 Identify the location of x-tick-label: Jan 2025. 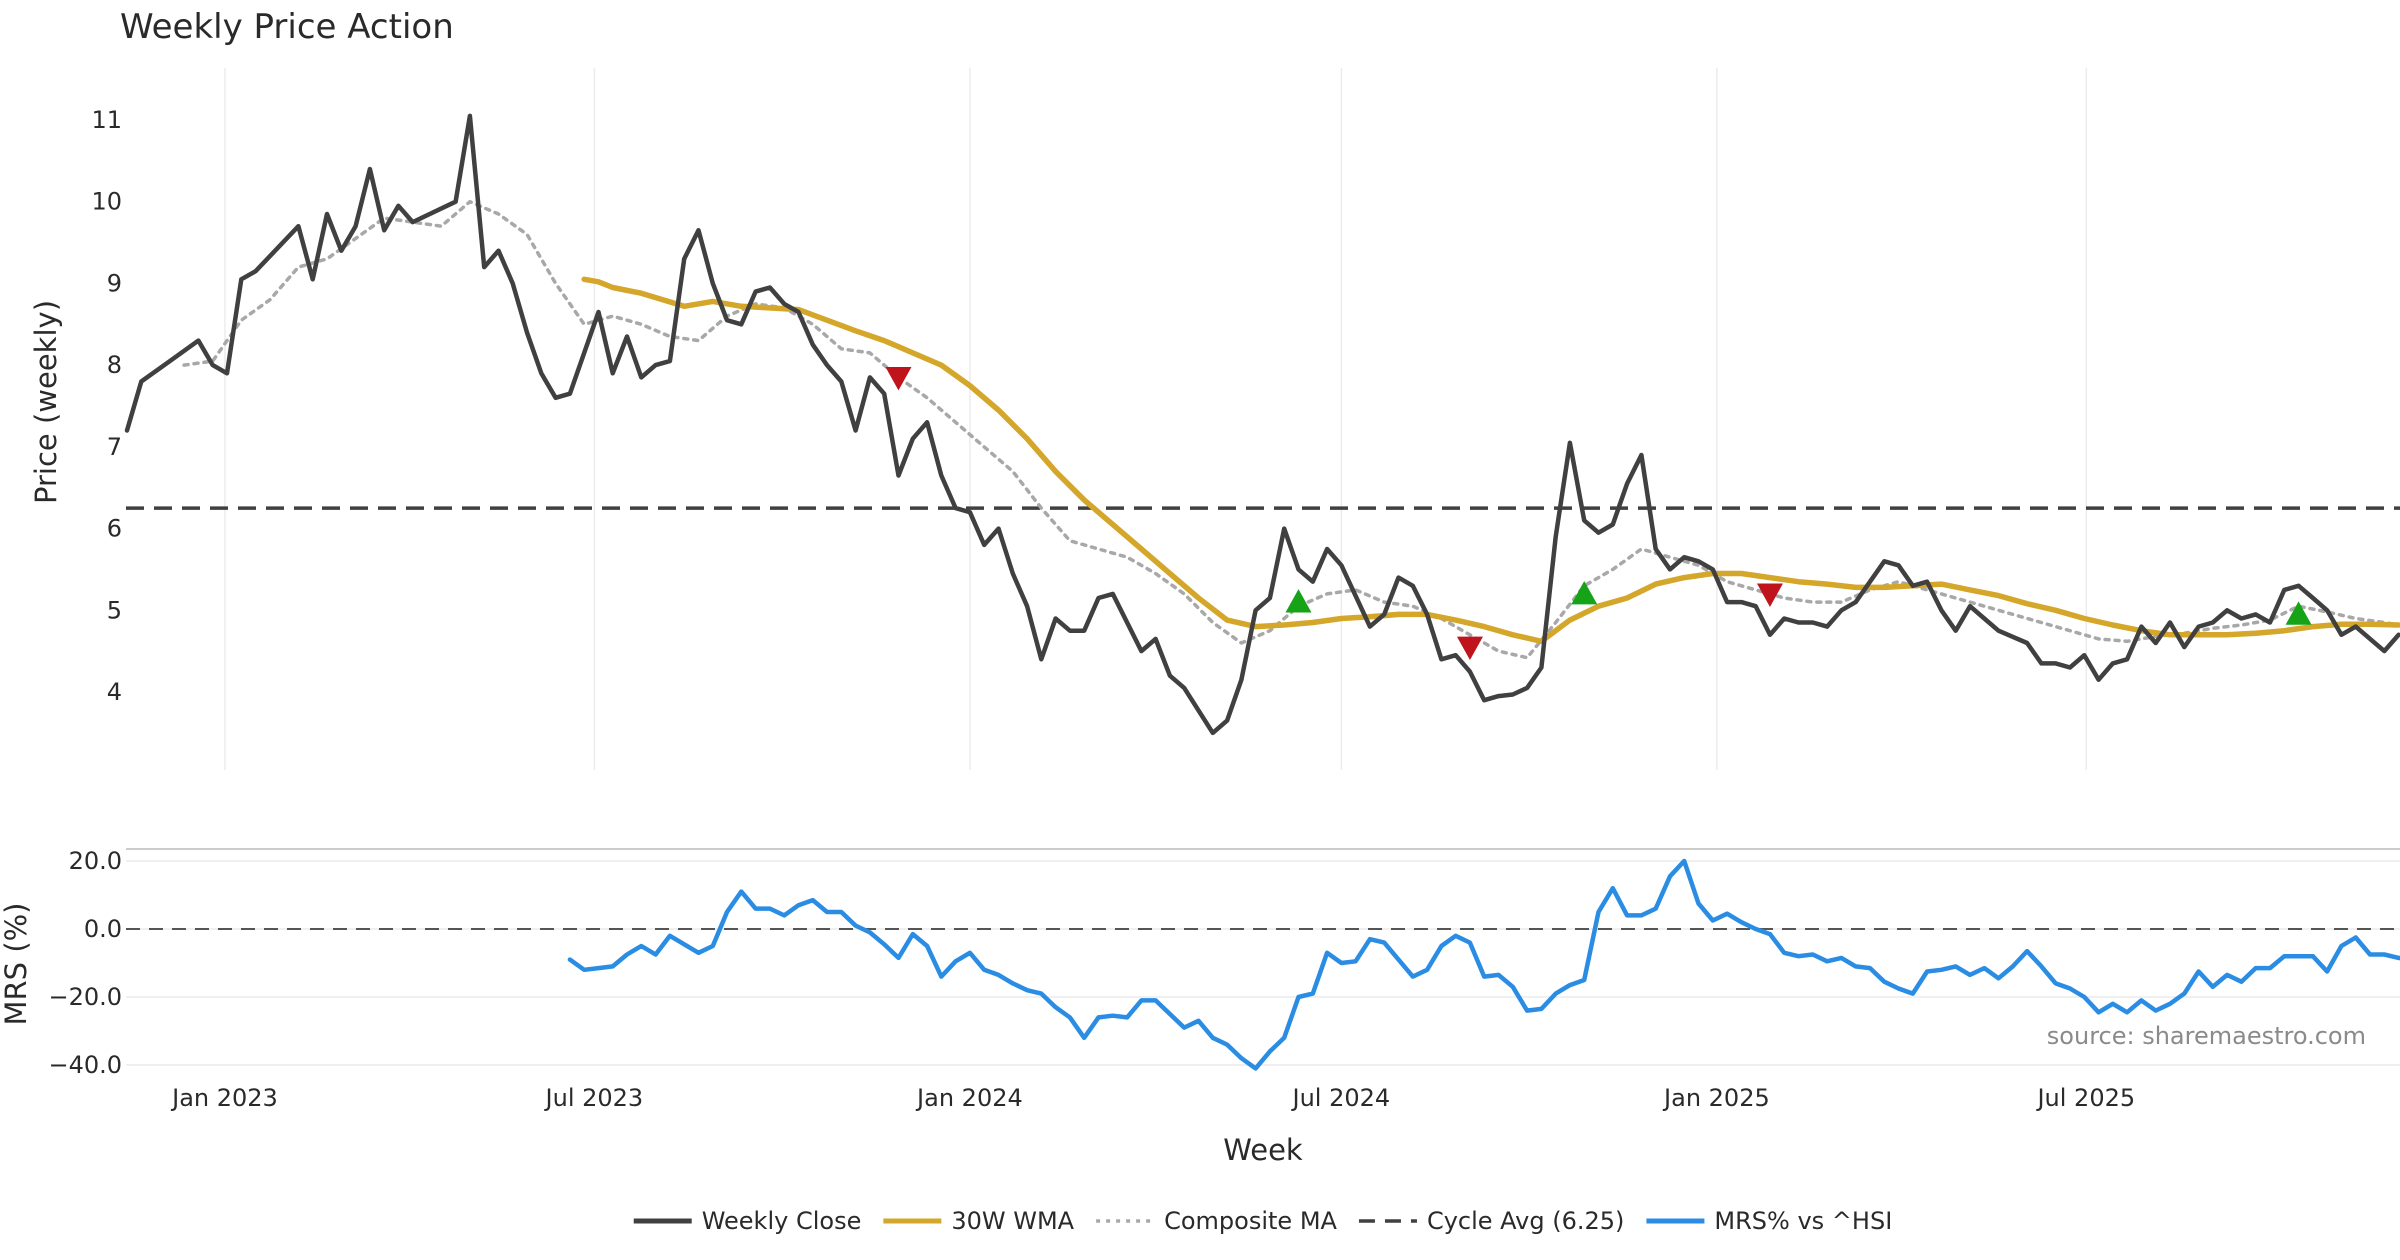
(1716, 1098).